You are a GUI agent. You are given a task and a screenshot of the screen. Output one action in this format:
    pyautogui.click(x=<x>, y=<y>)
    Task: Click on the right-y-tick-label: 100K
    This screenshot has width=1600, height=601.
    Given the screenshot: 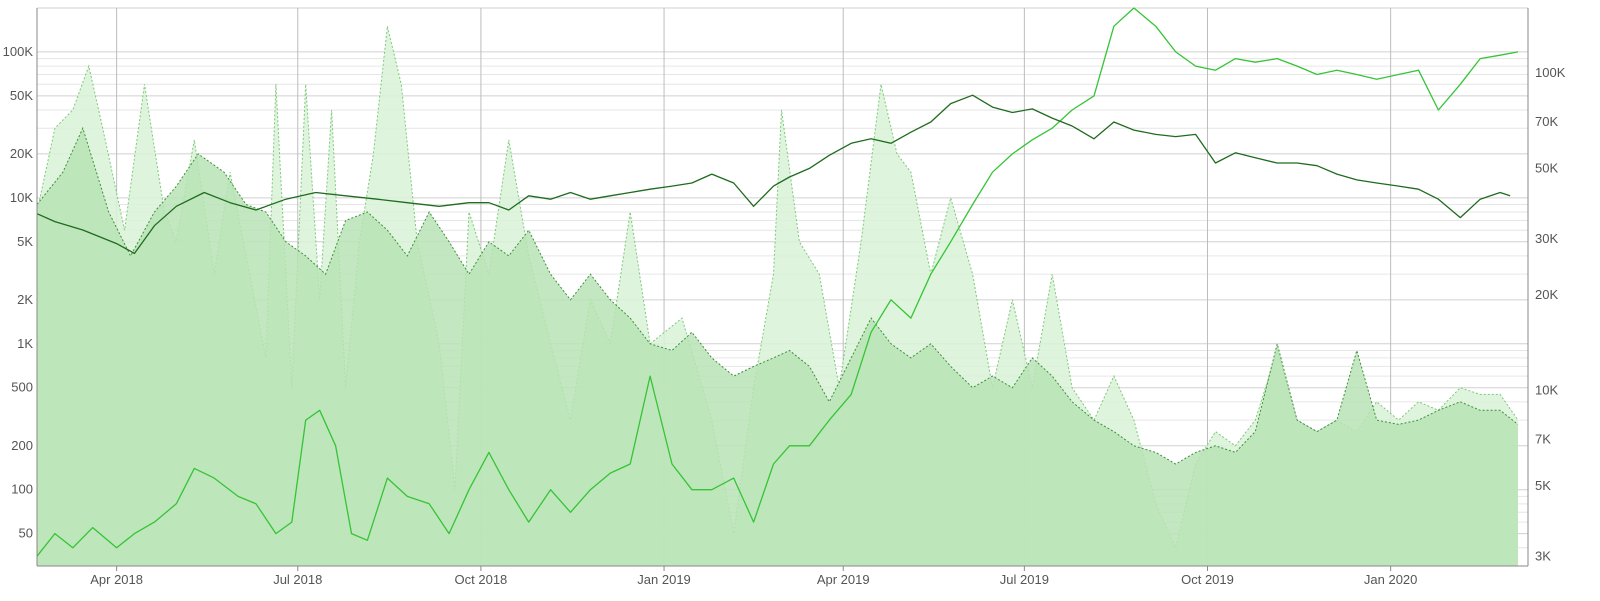 What is the action you would take?
    pyautogui.click(x=1550, y=72)
    